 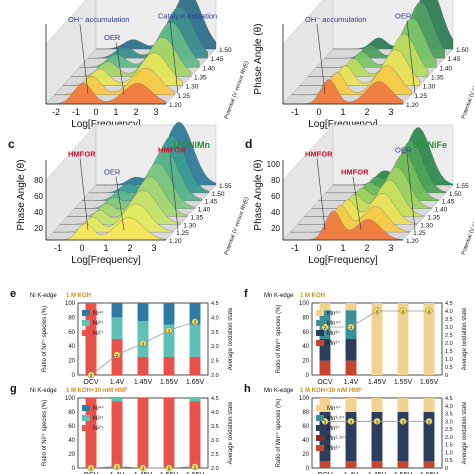 What do you see at coordinates (98, 333) in the screenshot?
I see `legend-label: Ni²⁺` at bounding box center [98, 333].